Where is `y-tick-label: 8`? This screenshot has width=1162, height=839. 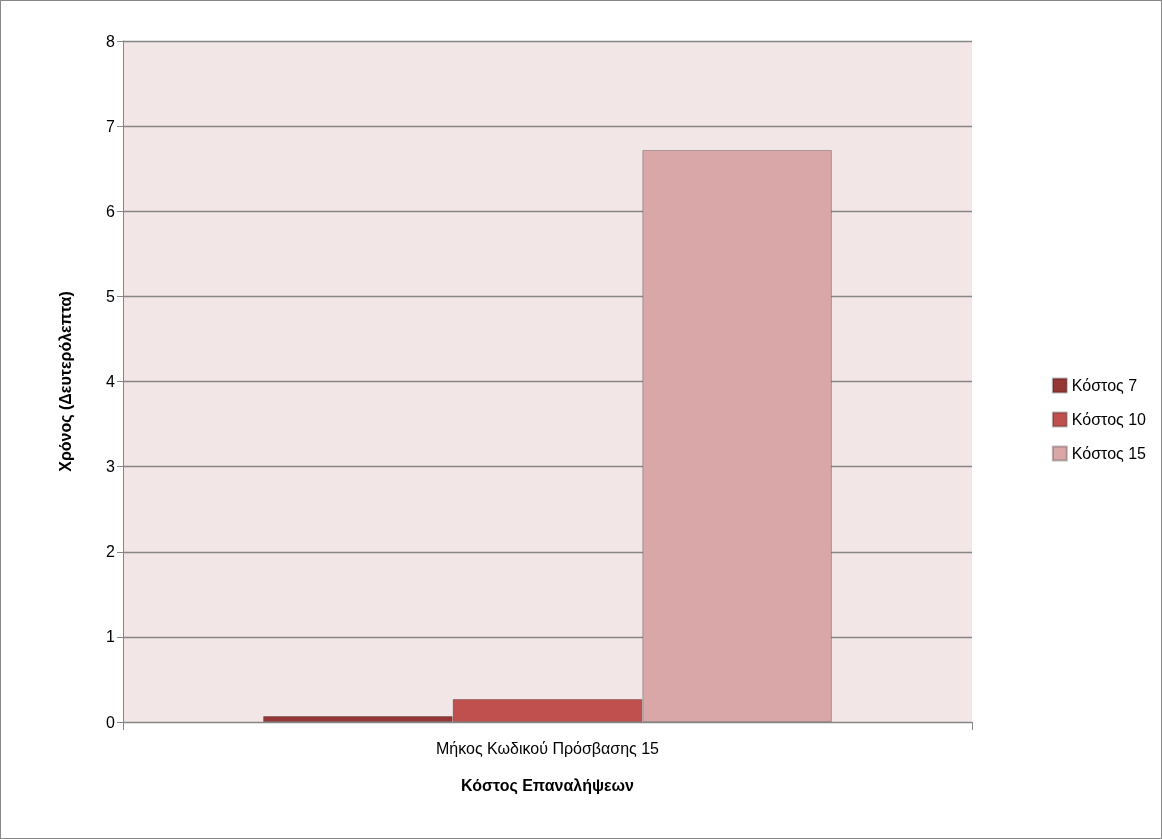 y-tick-label: 8 is located at coordinates (111, 41).